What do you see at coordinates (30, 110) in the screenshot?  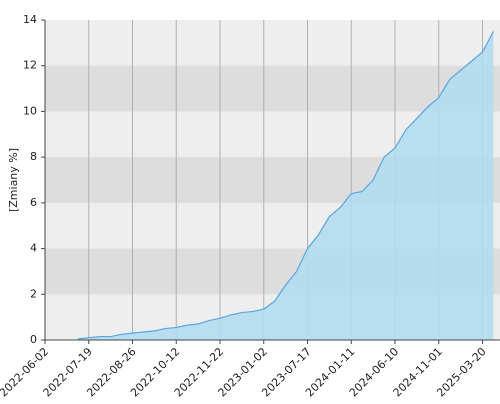 I see `y-tick-label: 10` at bounding box center [30, 110].